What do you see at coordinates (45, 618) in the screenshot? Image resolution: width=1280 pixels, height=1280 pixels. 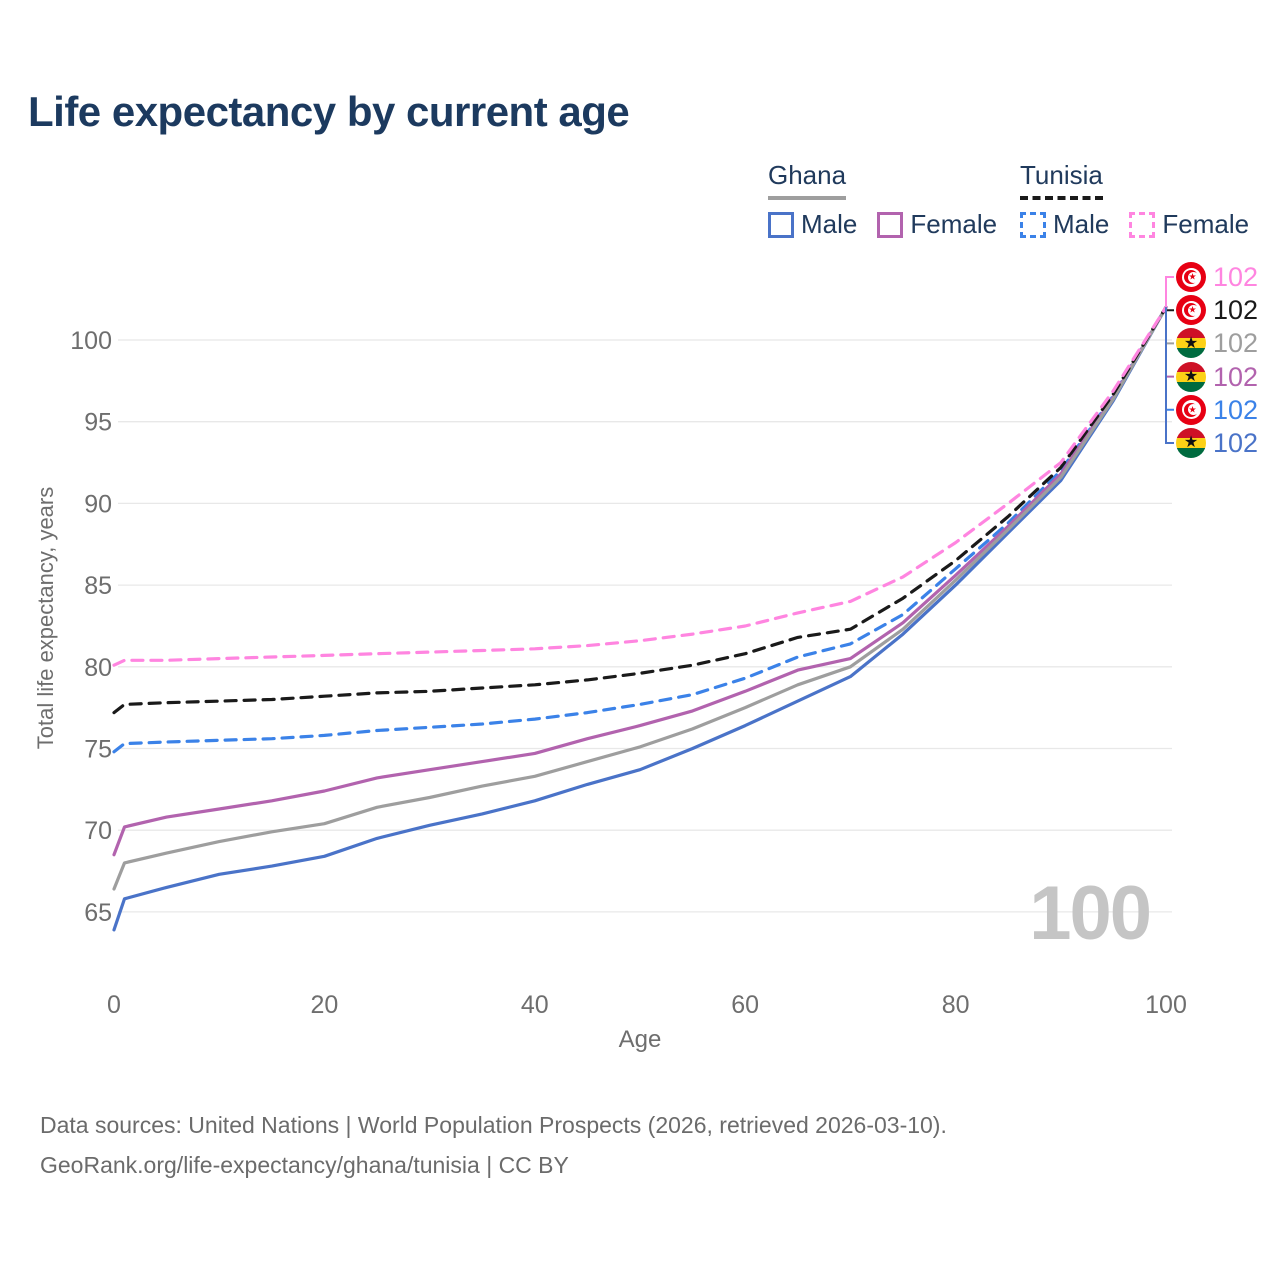 I see `y-axis-title: Total life expectancy, years` at bounding box center [45, 618].